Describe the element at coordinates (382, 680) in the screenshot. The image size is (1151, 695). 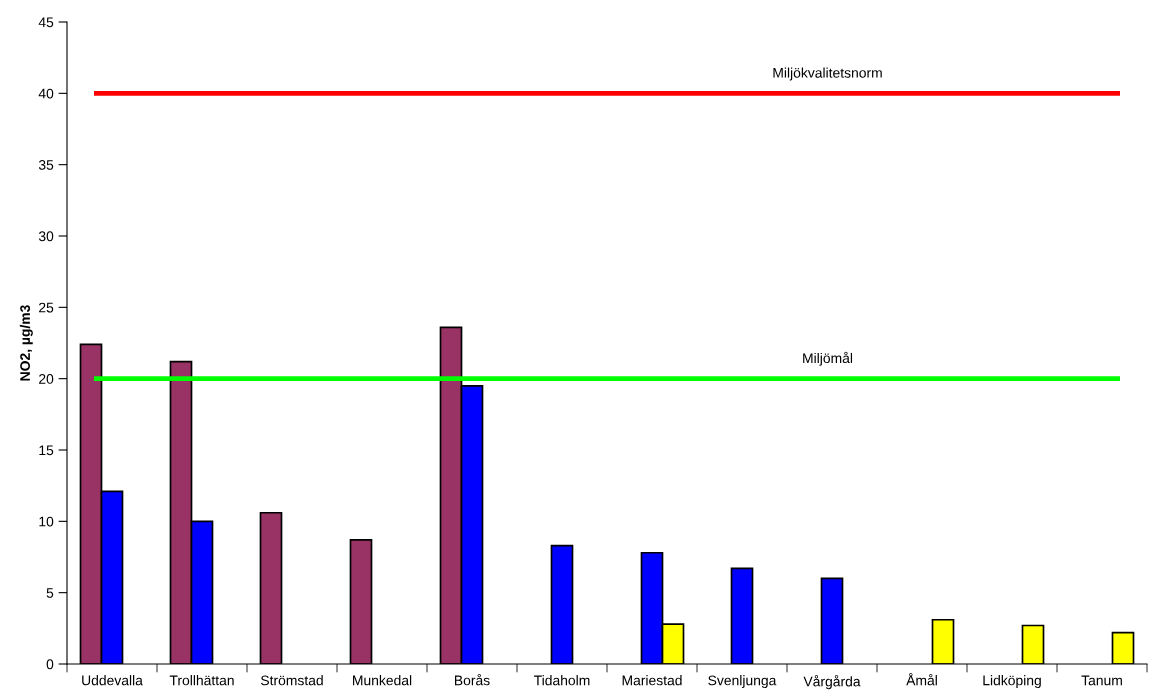
I see `x-tick-label: Munkedal` at that location.